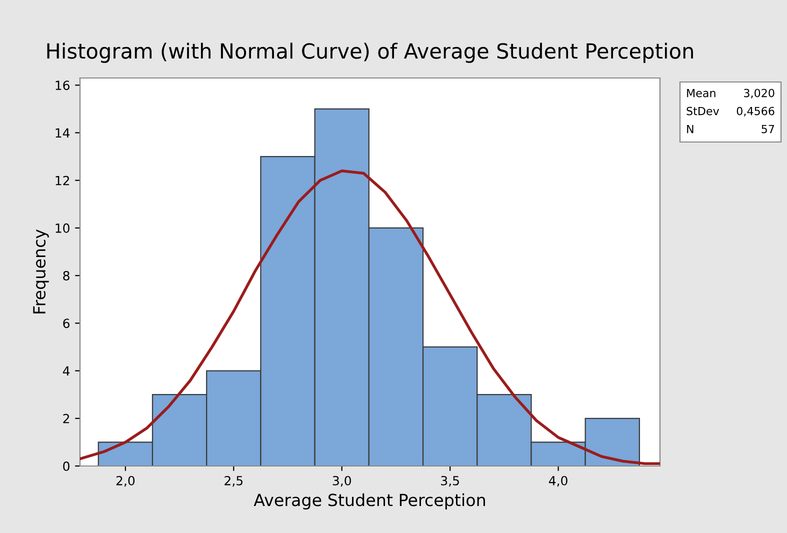 The height and width of the screenshot is (533, 787). I want to click on x-tick-label: 4,0, so click(558, 481).